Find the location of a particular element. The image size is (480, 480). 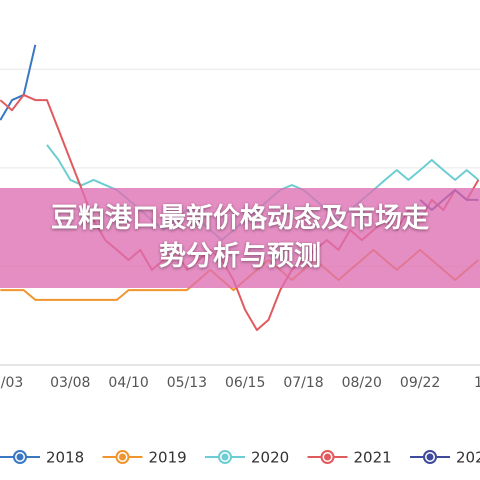

x-tick-label: 09/22 is located at coordinates (420, 383).